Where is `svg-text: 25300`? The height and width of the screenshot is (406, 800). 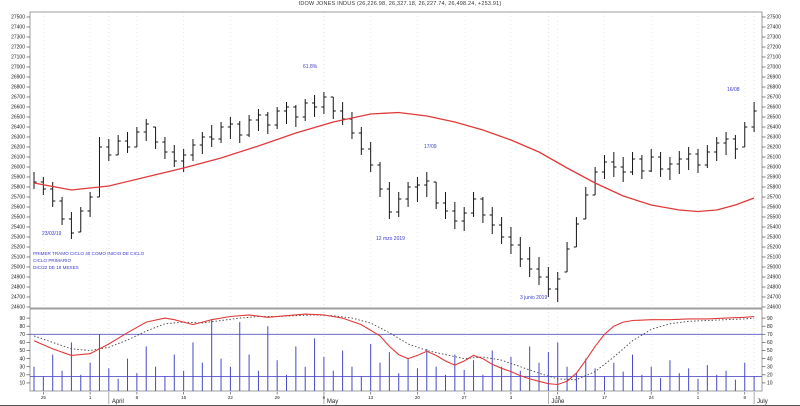
svg-text: 25300 is located at coordinates (774, 238).